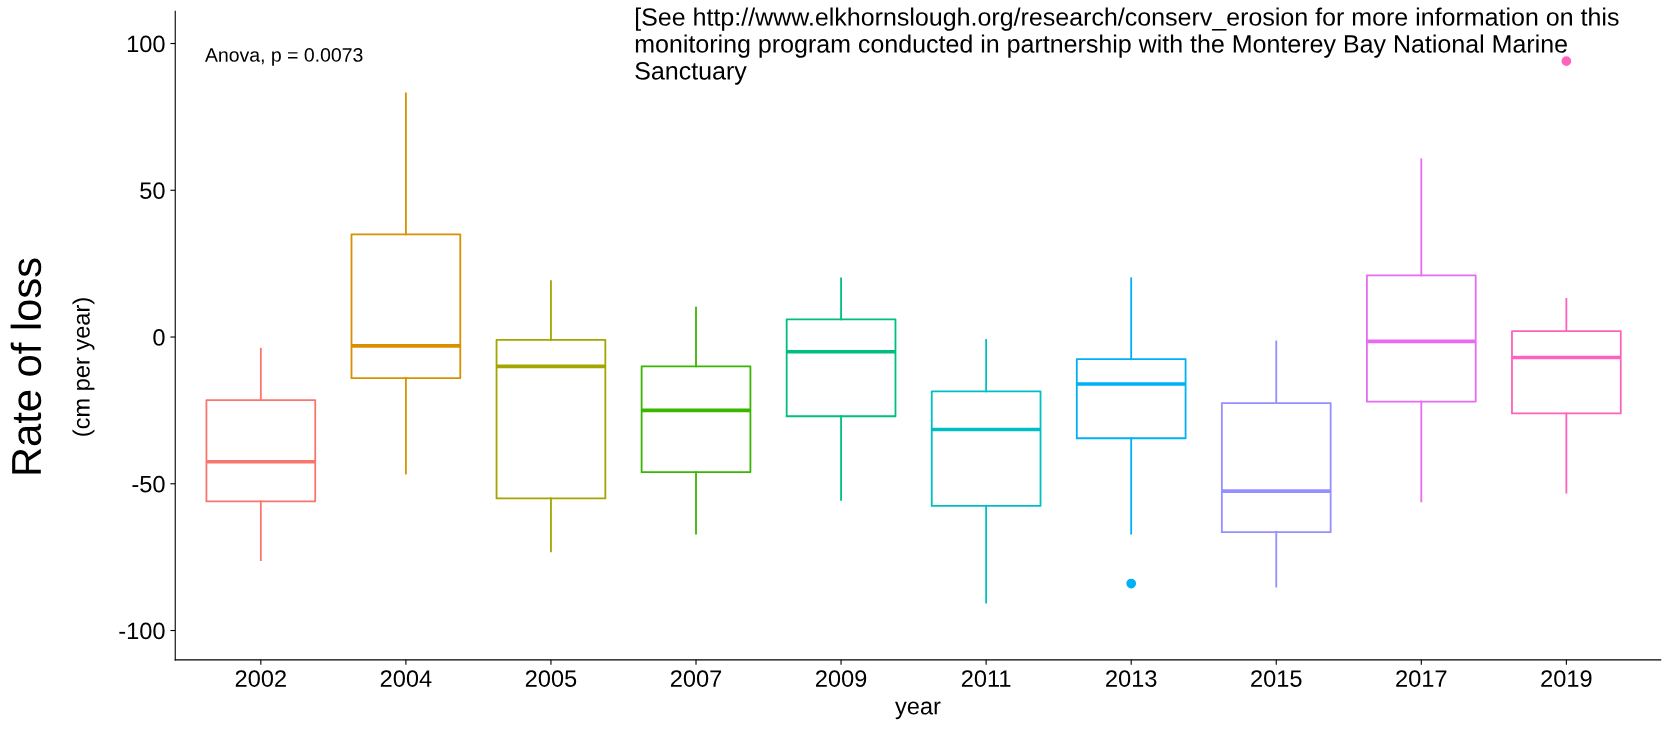 The height and width of the screenshot is (749, 1669). Describe the element at coordinates (918, 710) in the screenshot. I see `x-axis-title: year` at that location.